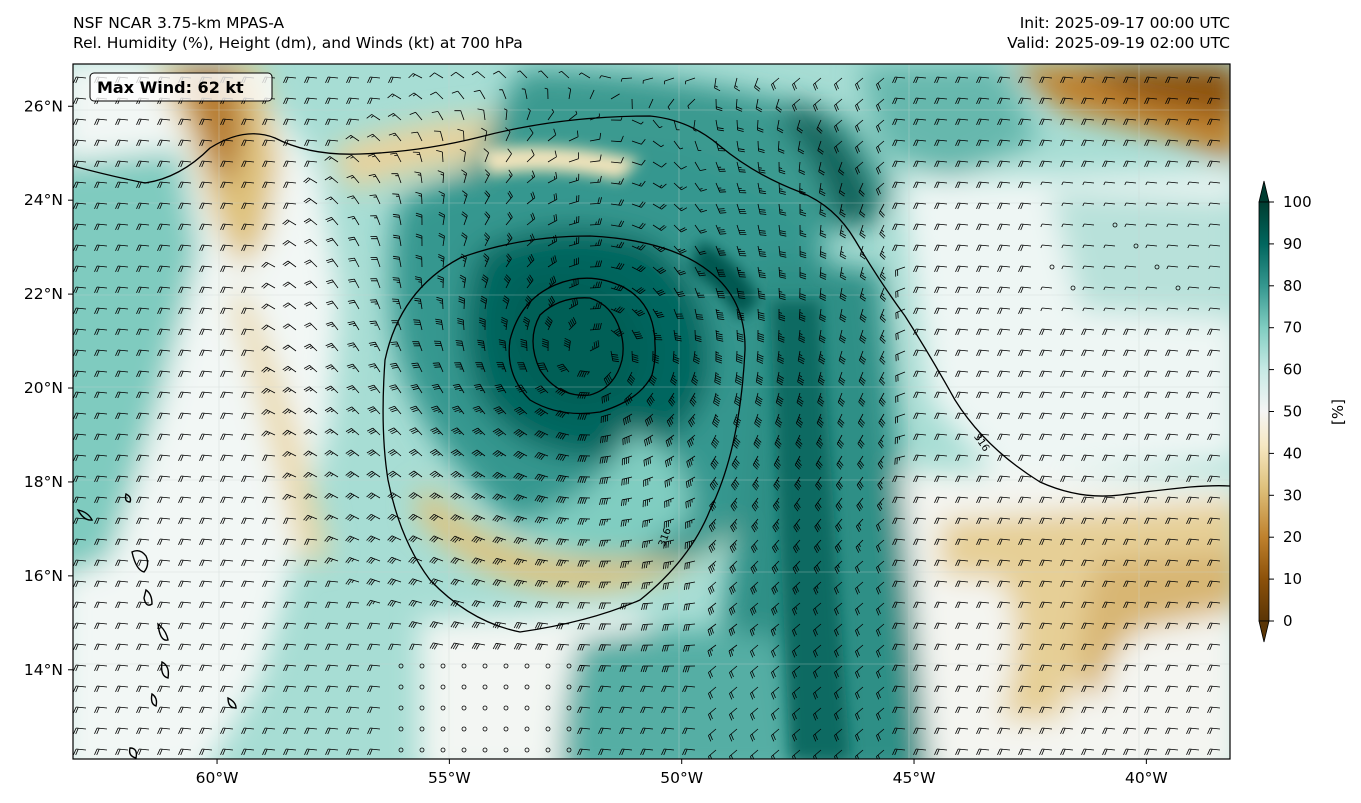 The height and width of the screenshot is (803, 1361). Describe the element at coordinates (1146, 778) in the screenshot. I see `lon-tick-label: 40°W` at that location.